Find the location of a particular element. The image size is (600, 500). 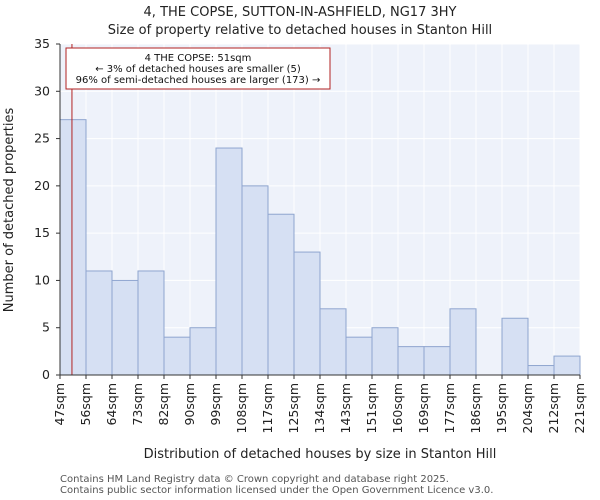

x-tick-label: 56sqm is located at coordinates (85, 404).